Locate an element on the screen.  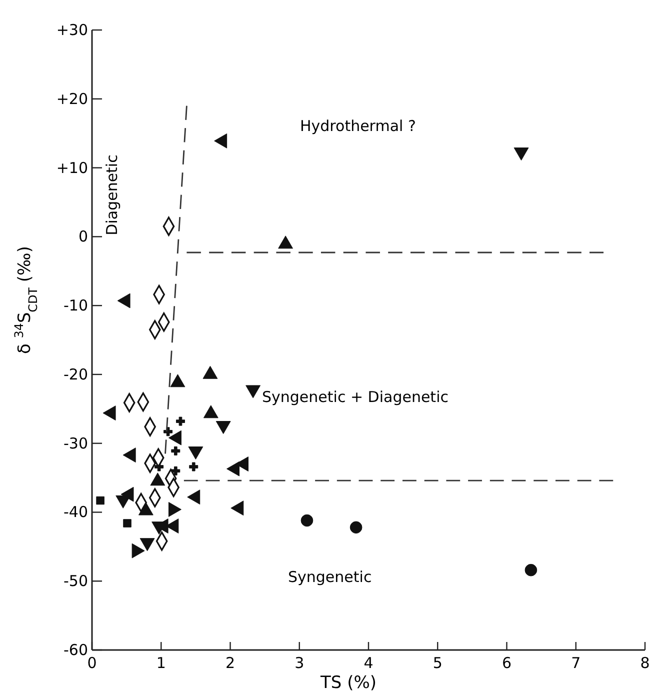
x-tick-label: 2 is located at coordinates (230, 663).